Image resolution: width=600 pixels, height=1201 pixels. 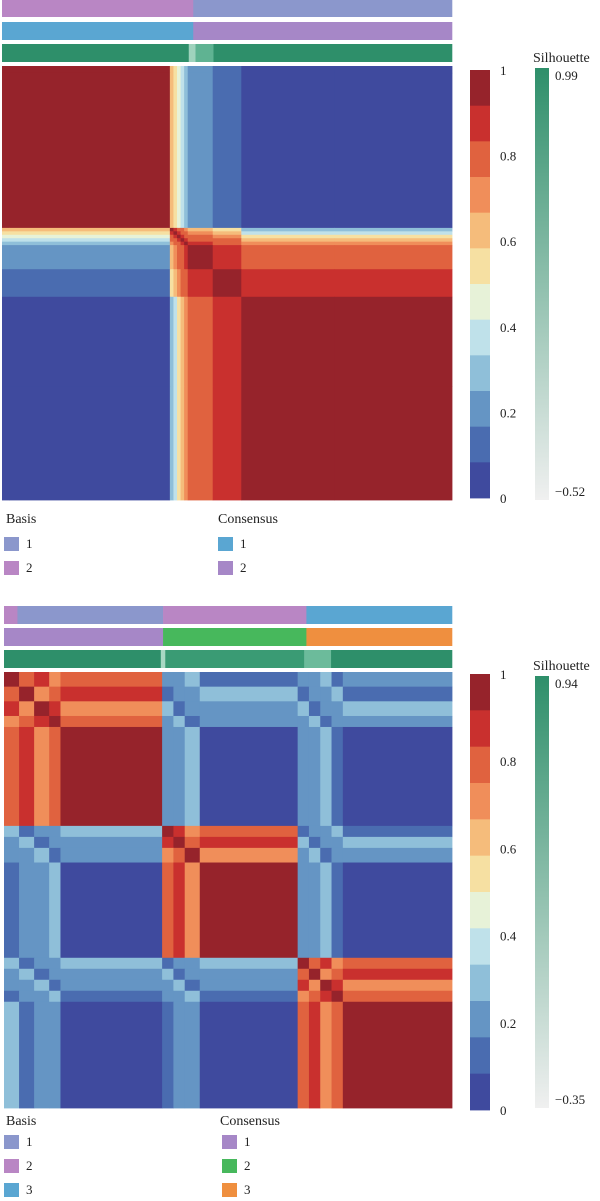 I want to click on basis-2-label: 2, so click(x=29, y=1165).